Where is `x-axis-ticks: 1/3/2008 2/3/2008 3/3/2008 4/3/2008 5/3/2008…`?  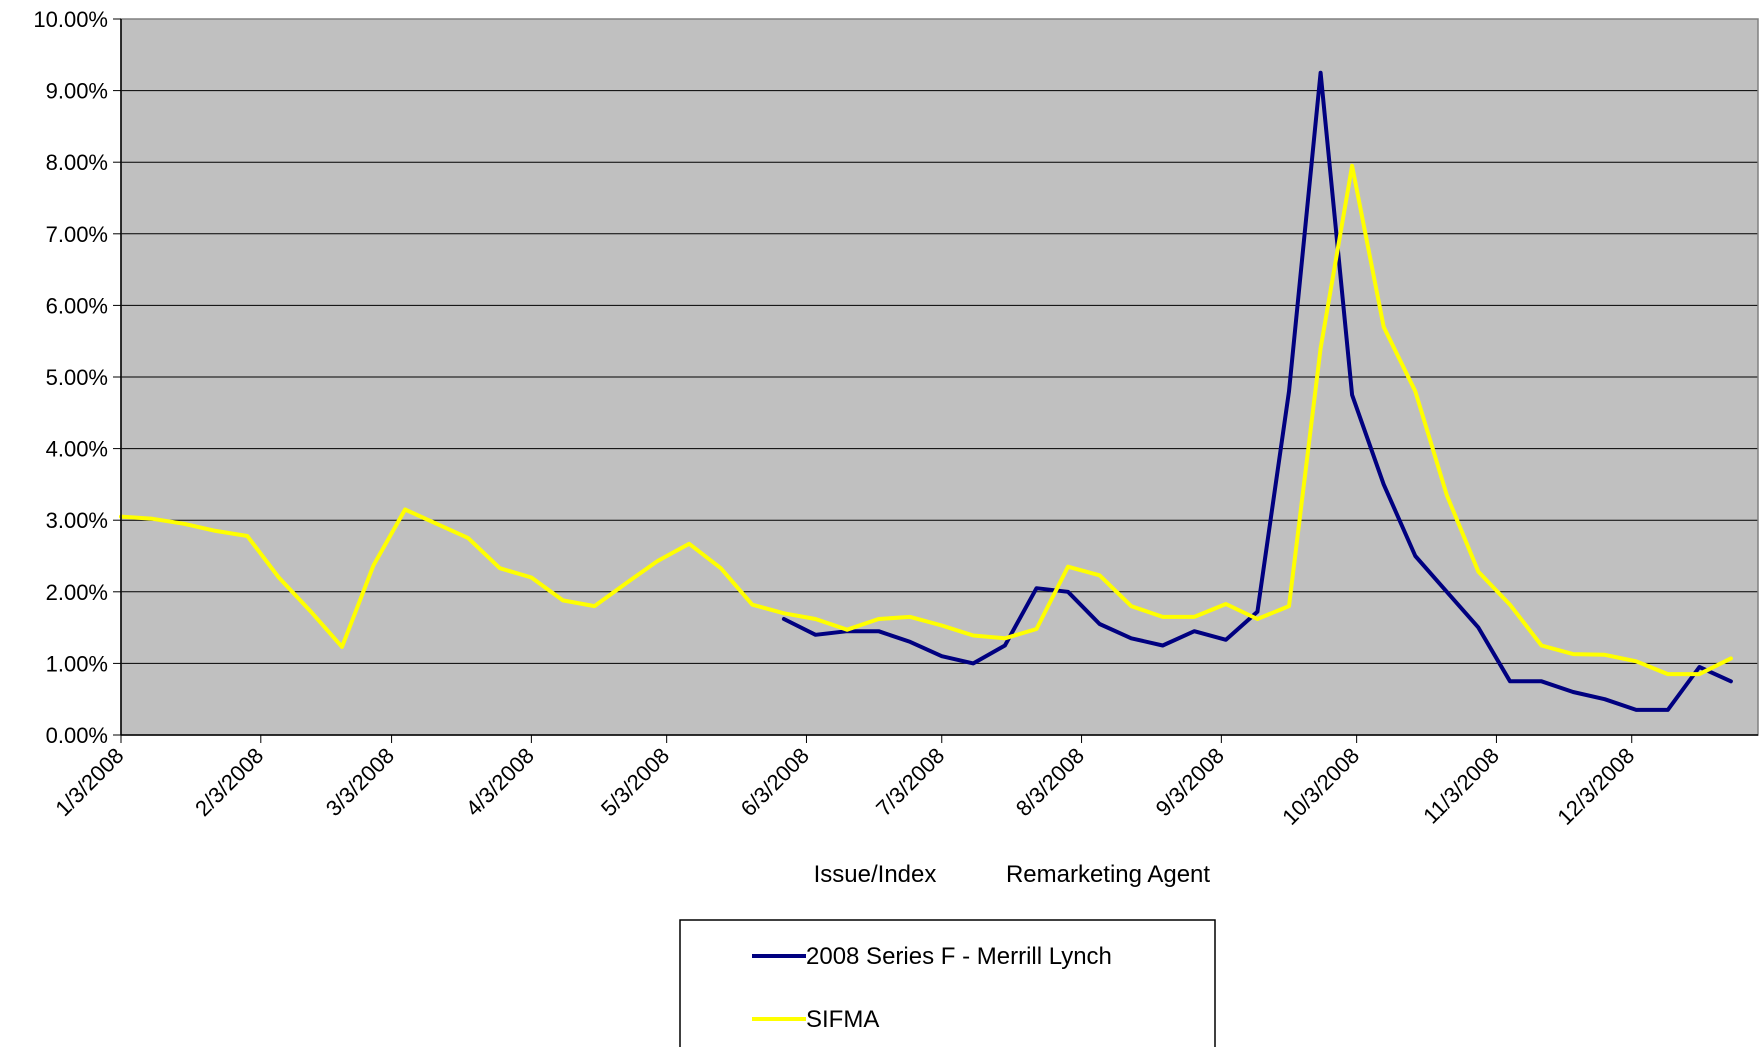 x-axis-ticks: 1/3/2008 2/3/2008 3/3/2008 4/3/2008 5/3/2008… is located at coordinates (844, 782).